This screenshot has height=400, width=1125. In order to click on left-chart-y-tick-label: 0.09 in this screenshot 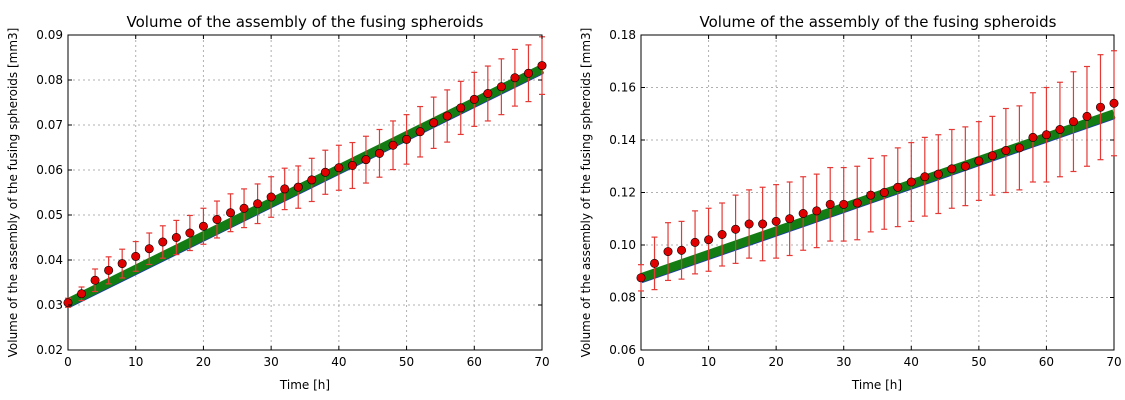, I will do `click(49, 35)`.